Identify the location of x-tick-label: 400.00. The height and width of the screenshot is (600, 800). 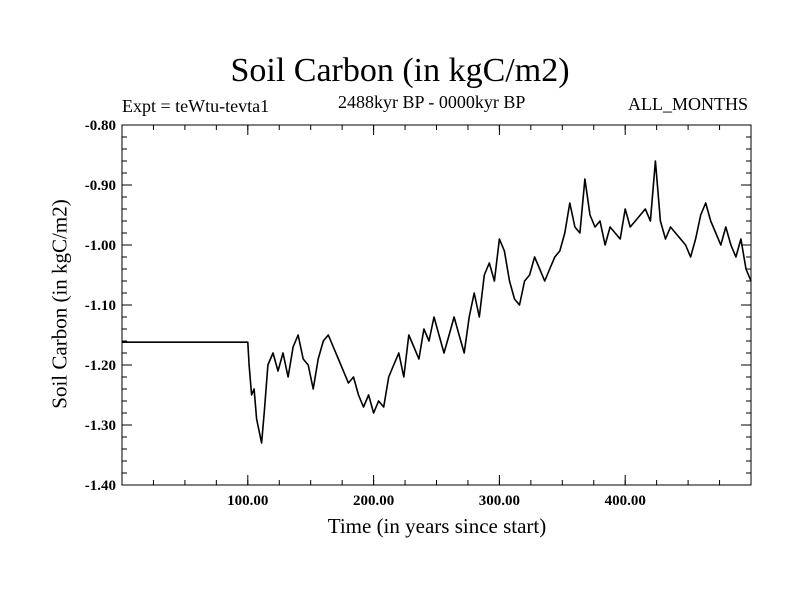
(625, 501).